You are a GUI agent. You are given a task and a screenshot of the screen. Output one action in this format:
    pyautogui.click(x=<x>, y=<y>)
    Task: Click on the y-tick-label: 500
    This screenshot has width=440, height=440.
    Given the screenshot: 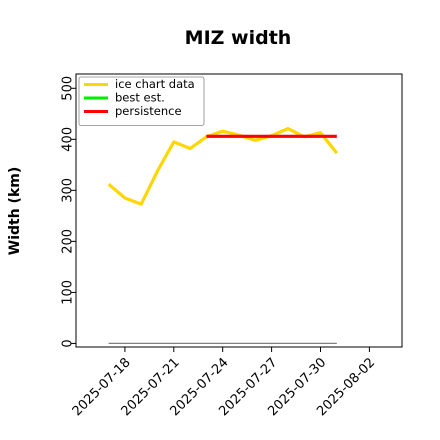 What is the action you would take?
    pyautogui.click(x=68, y=88)
    